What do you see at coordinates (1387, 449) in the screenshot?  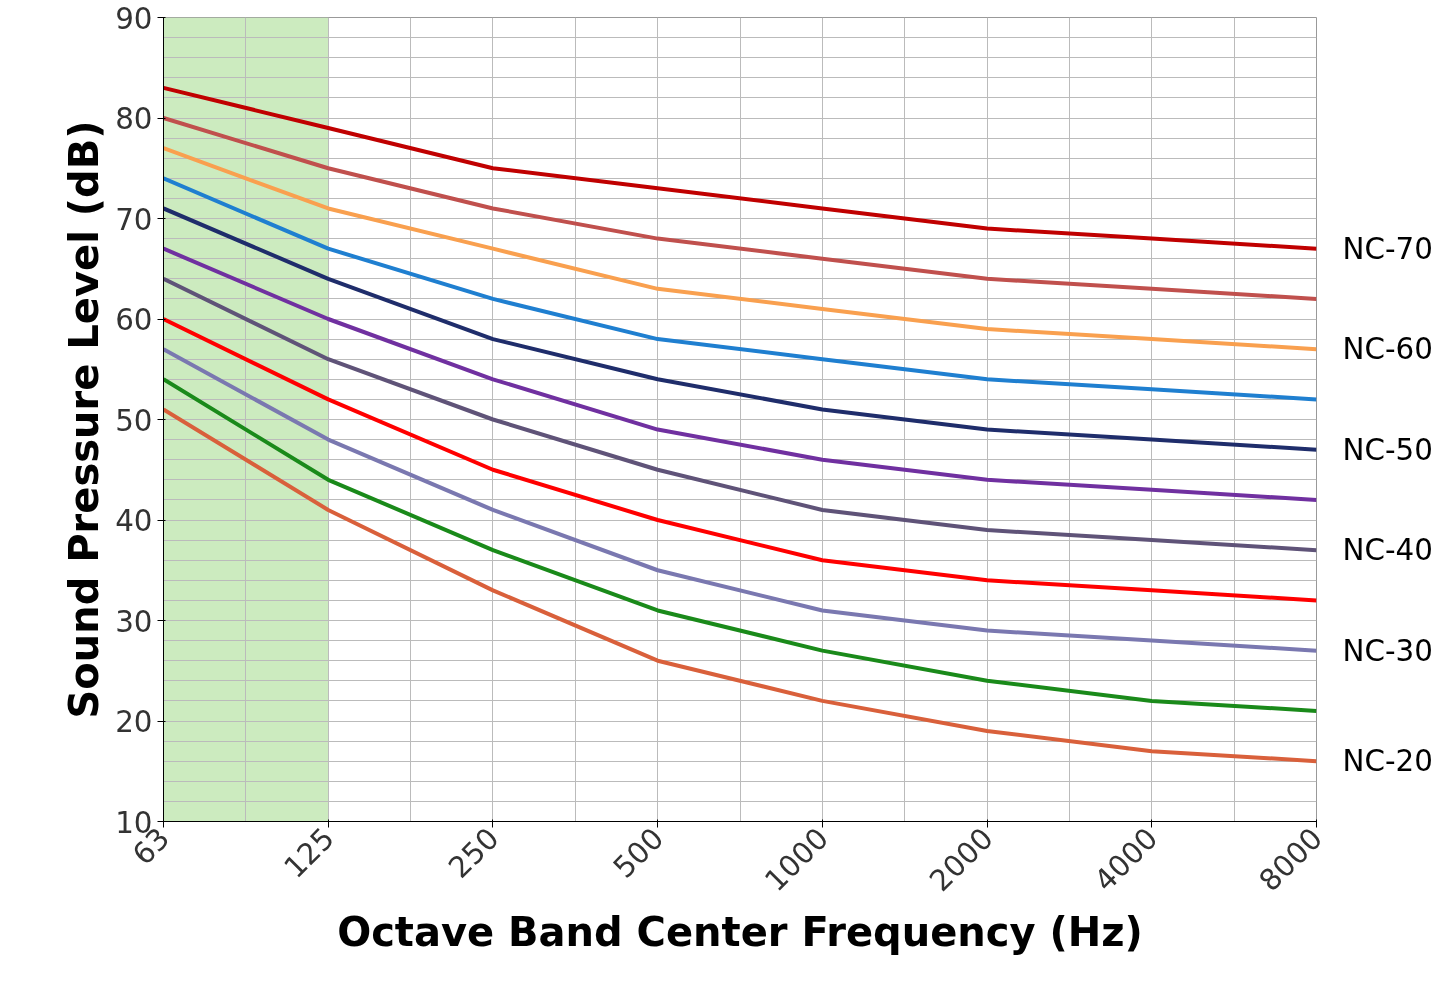 I see `series-label: NC-50` at bounding box center [1387, 449].